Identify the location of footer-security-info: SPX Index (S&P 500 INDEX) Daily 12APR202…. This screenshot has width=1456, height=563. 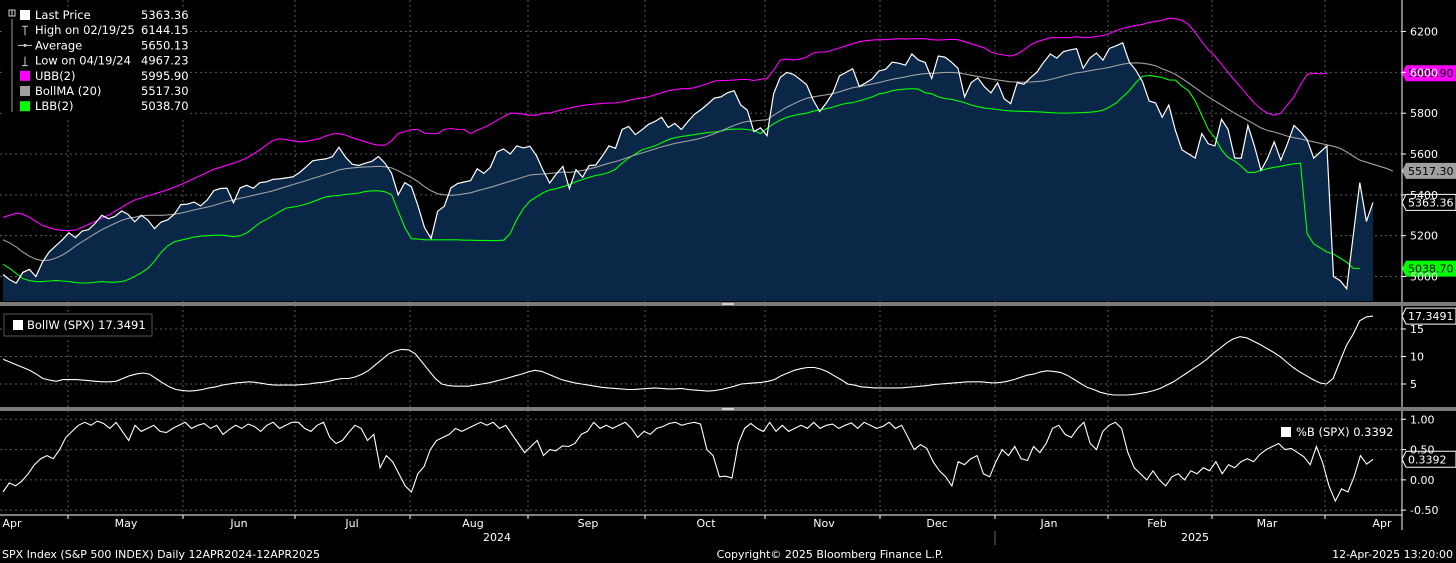
(161, 554).